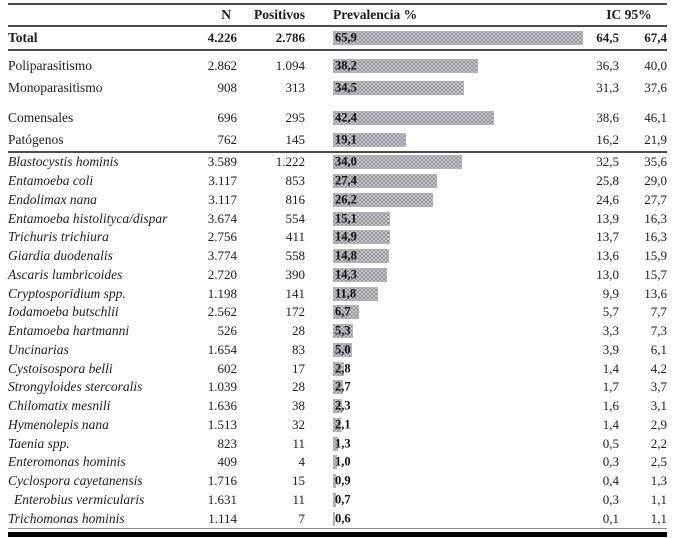 This screenshot has width=687, height=538. I want to click on table-bottom-thin-border, so click(337, 528).